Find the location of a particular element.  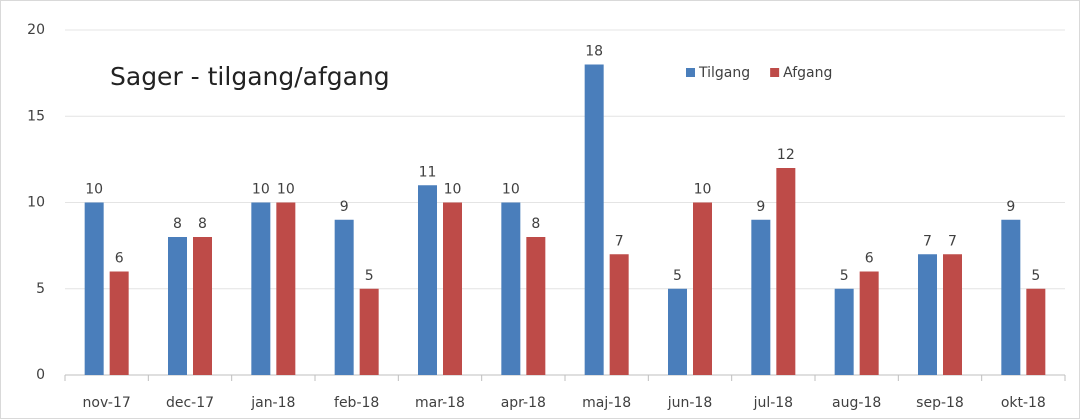

x-tick-label: jul-18 is located at coordinates (773, 403).